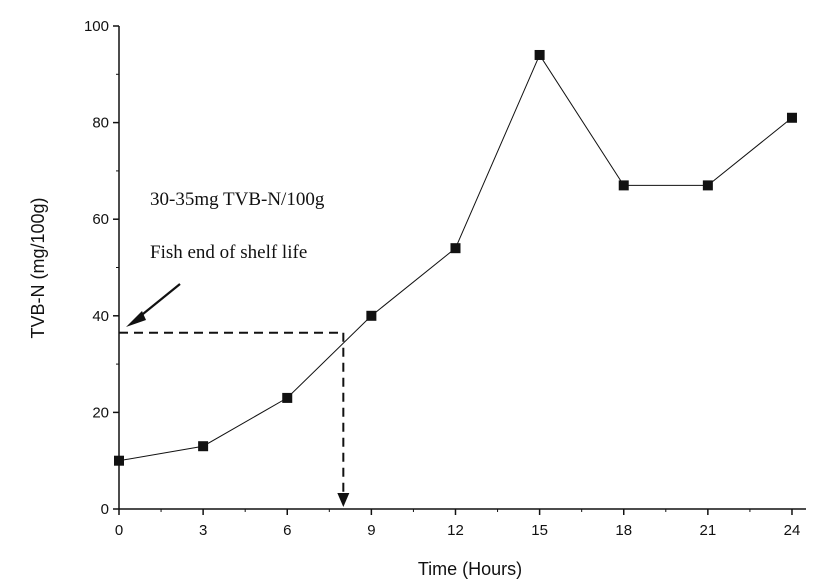 This screenshot has width=816, height=579. What do you see at coordinates (100, 219) in the screenshot?
I see `y-tick-label: 60` at bounding box center [100, 219].